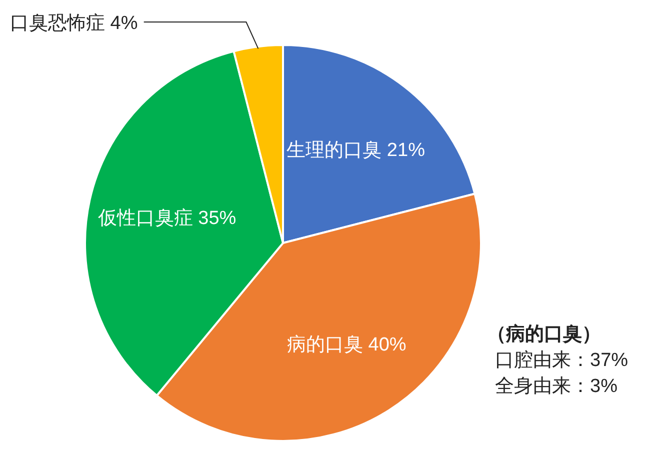 The height and width of the screenshot is (450, 664). Describe the element at coordinates (166, 219) in the screenshot. I see `slice-label: 仮性口臭症 35%` at that location.